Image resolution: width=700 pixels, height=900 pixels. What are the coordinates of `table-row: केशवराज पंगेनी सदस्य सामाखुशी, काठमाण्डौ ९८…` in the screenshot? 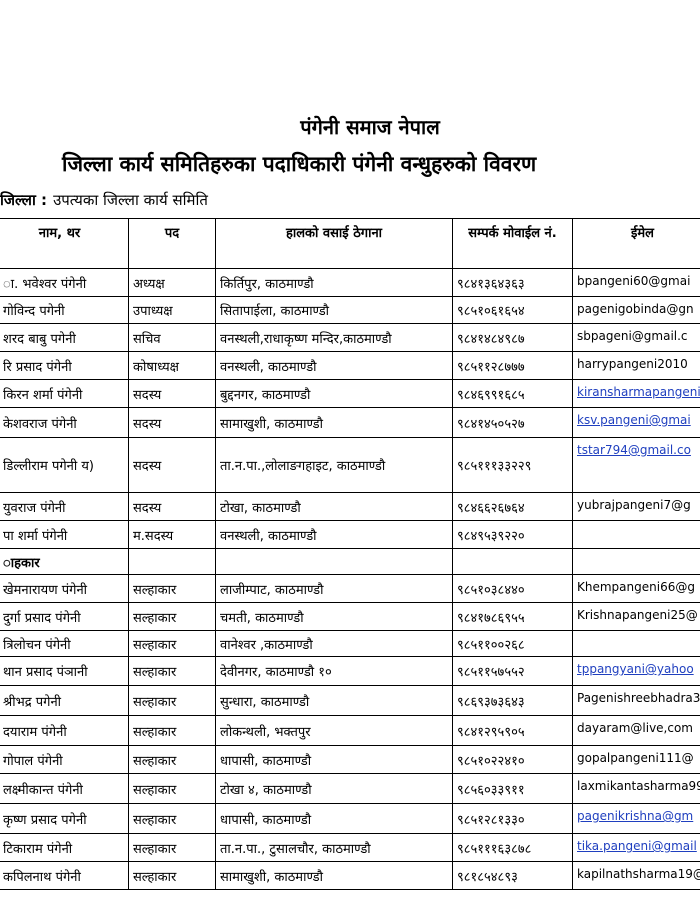 It's located at (350, 422).